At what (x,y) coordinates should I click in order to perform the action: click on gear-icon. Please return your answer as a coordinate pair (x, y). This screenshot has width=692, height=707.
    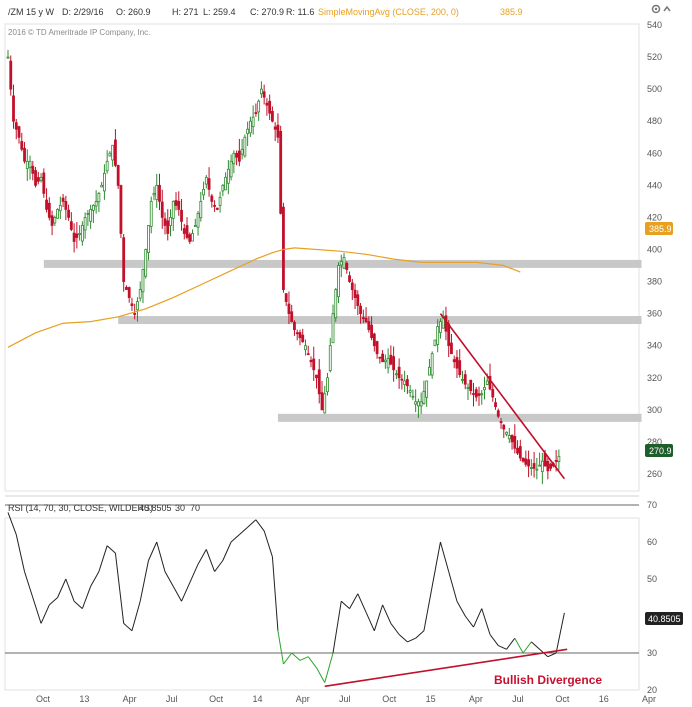
    Looking at the image, I should click on (656, 9).